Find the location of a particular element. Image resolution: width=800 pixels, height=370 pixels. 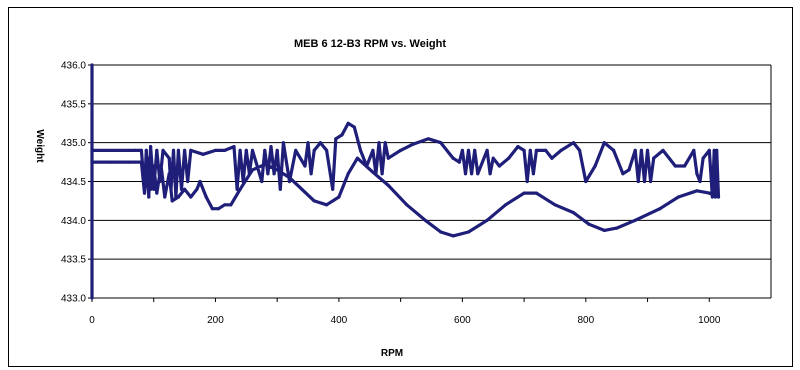

x-tick-label-4: 800 is located at coordinates (585, 320).